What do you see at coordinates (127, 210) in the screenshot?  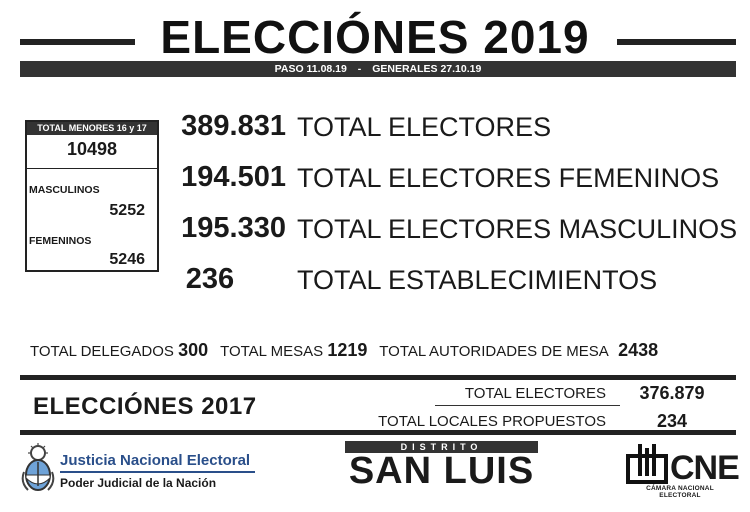 I see `minors-male-value: 5252` at bounding box center [127, 210].